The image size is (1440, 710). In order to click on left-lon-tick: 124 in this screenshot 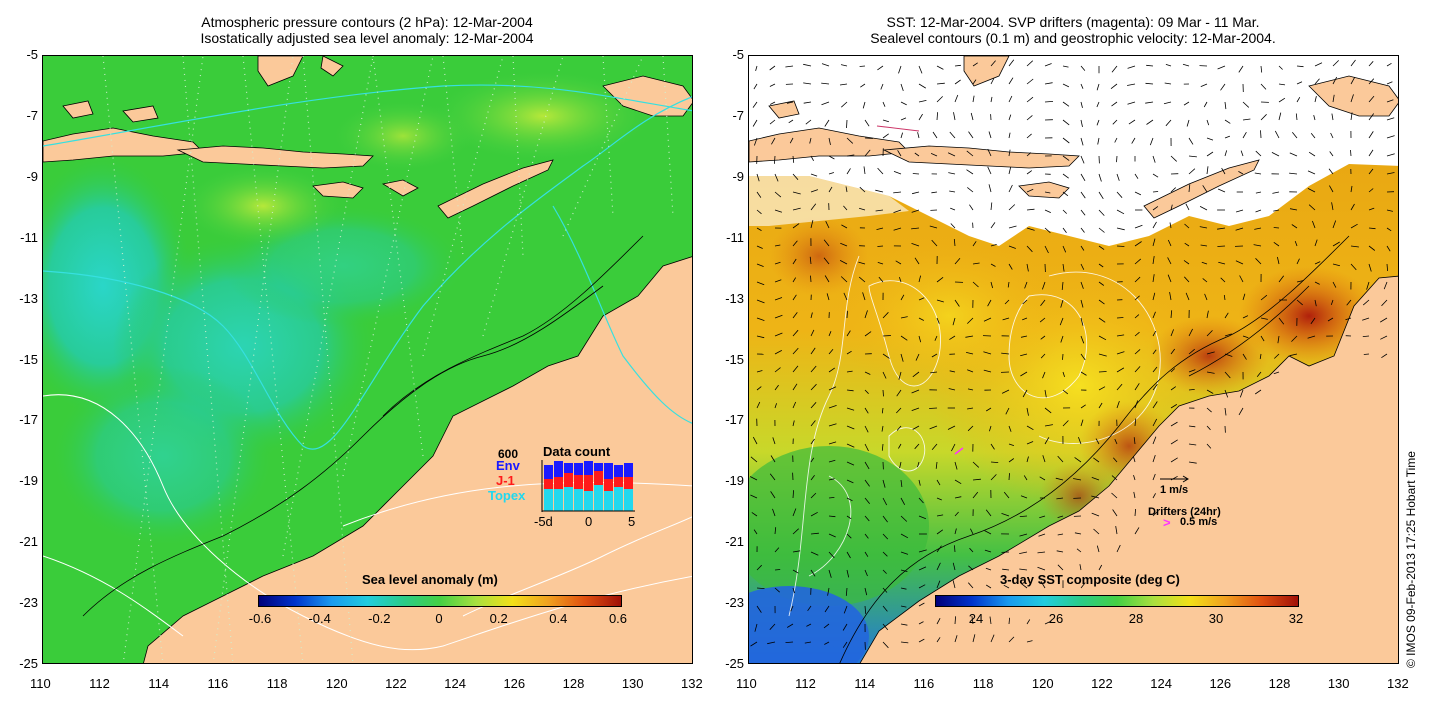, I will do `click(455, 683)`.